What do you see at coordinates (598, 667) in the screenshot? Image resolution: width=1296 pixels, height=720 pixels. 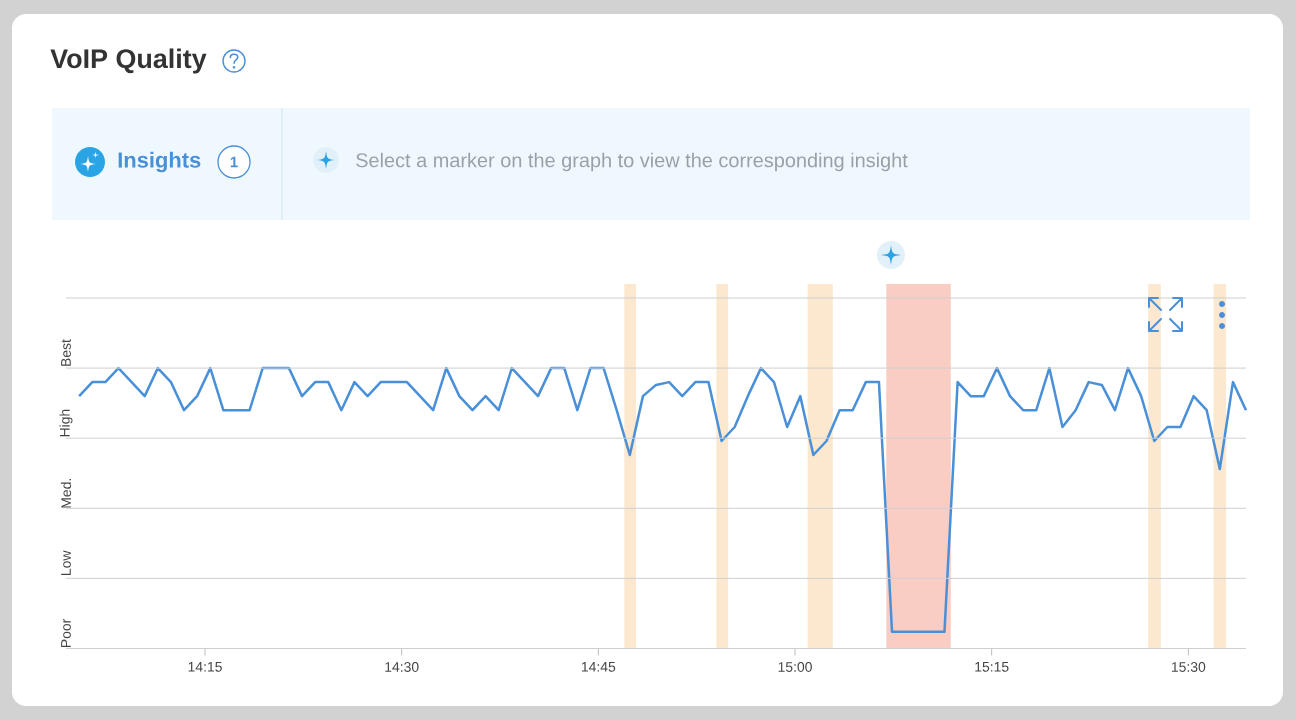 I see `x-tick-label: 14:45` at bounding box center [598, 667].